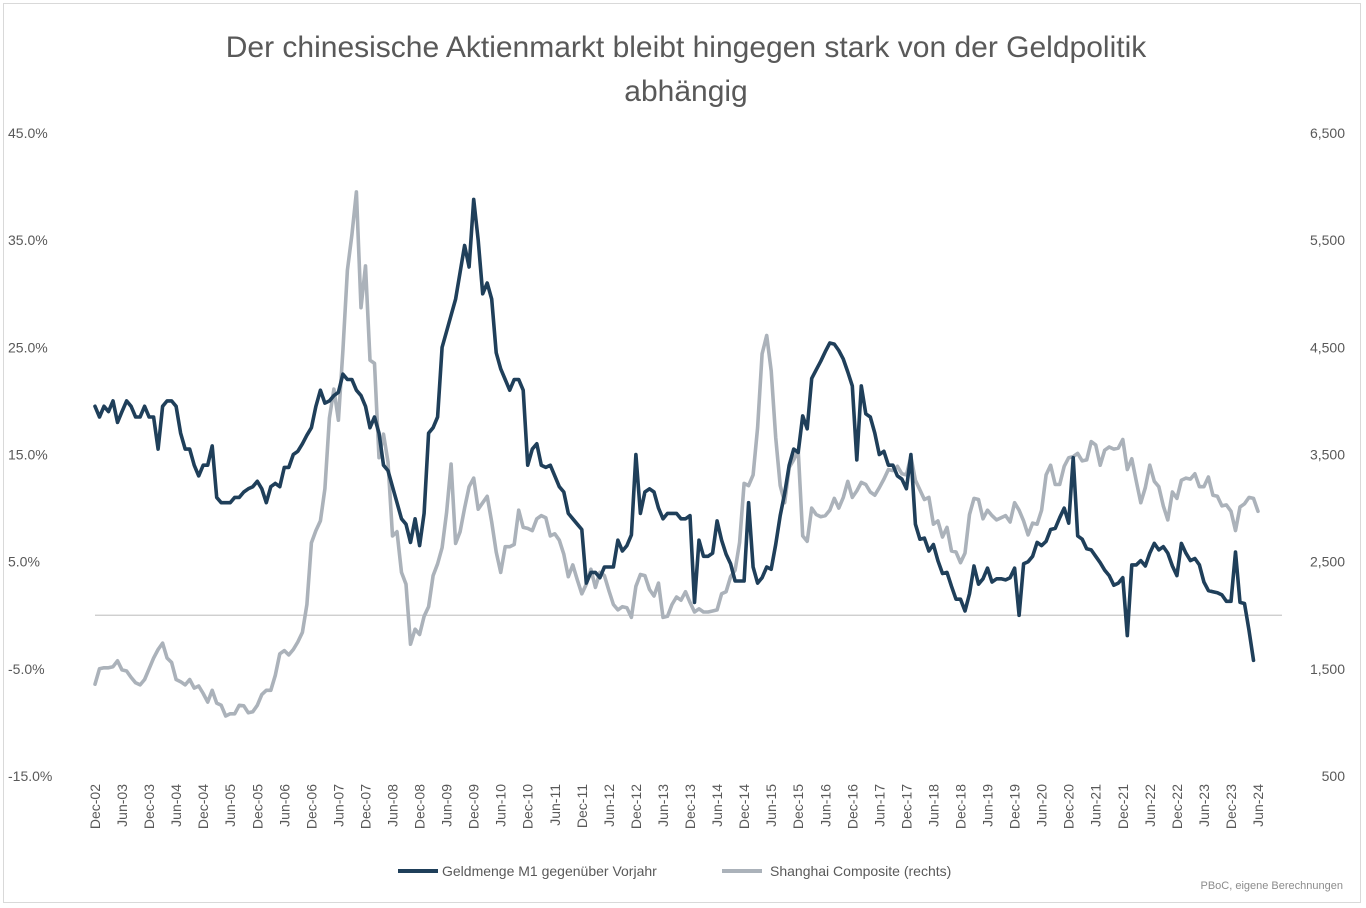 The height and width of the screenshot is (908, 1366). What do you see at coordinates (771, 805) in the screenshot?
I see `x-tick-label: Jun-15` at bounding box center [771, 805].